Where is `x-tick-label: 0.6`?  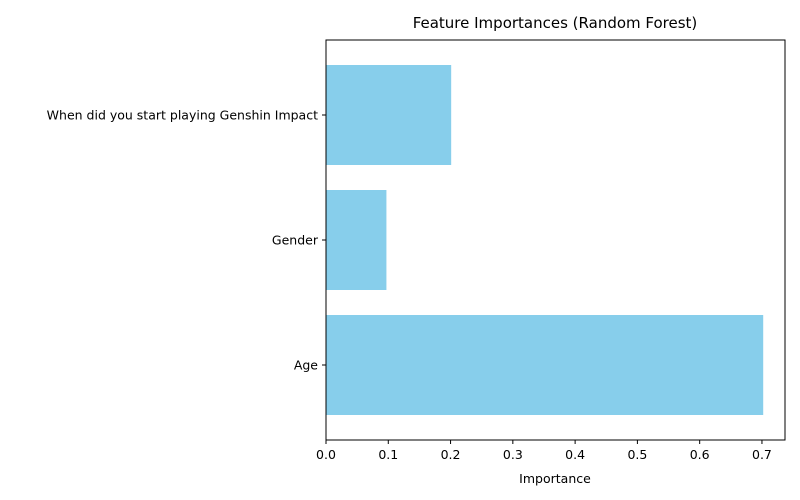 x-tick-label: 0.6 is located at coordinates (700, 454).